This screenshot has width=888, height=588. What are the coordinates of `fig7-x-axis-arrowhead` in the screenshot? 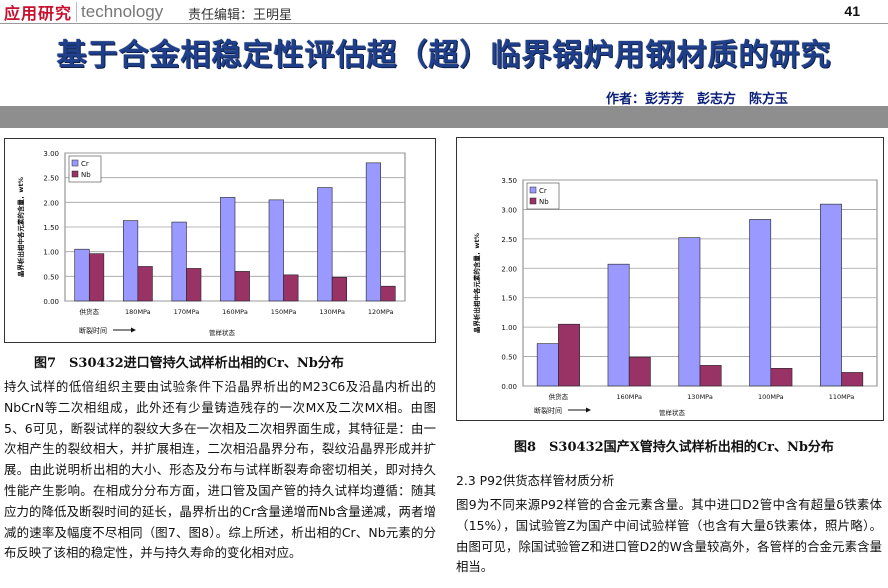 It's located at (133, 330).